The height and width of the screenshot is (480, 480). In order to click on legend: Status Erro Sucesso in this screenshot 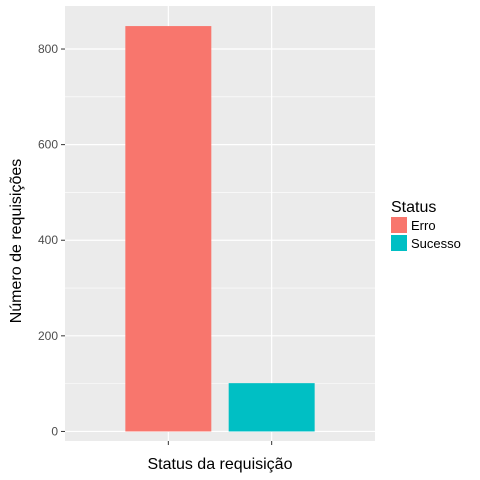, I will do `click(426, 225)`.